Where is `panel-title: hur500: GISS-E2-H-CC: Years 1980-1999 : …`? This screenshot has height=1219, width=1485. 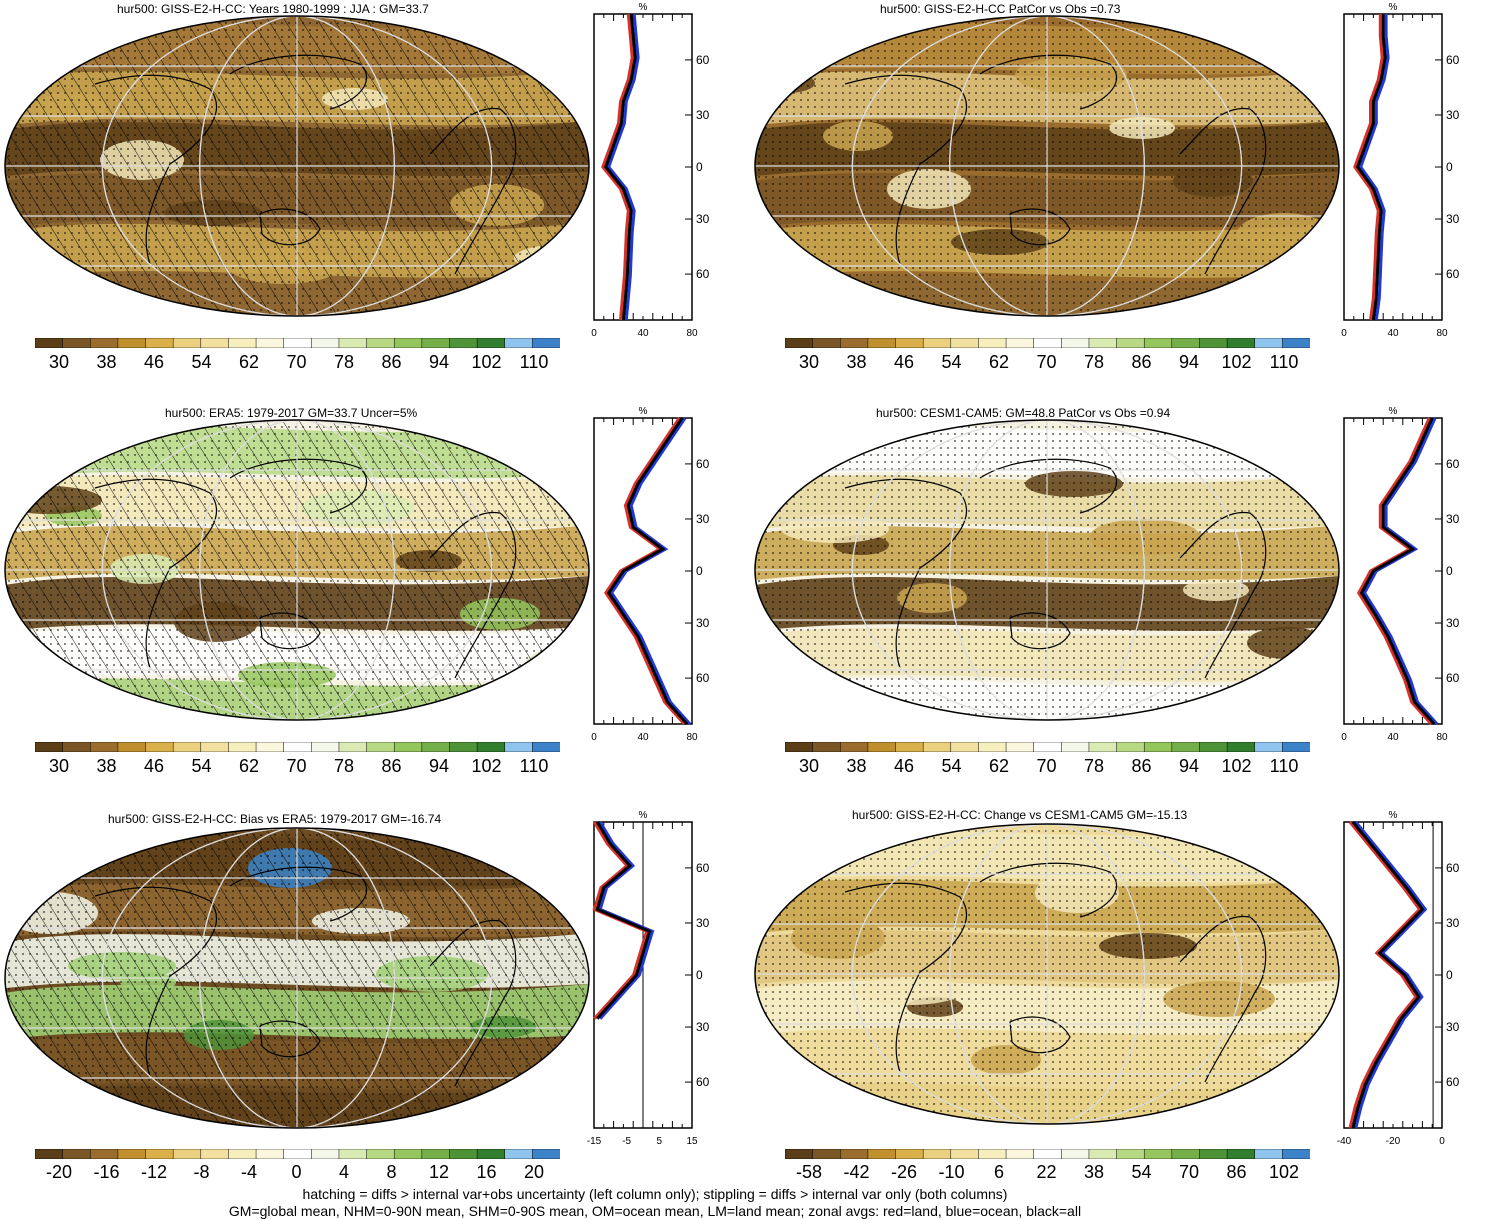
panel-title: hur500: GISS-E2-H-CC: Years 1980-1999 : … is located at coordinates (273, 9).